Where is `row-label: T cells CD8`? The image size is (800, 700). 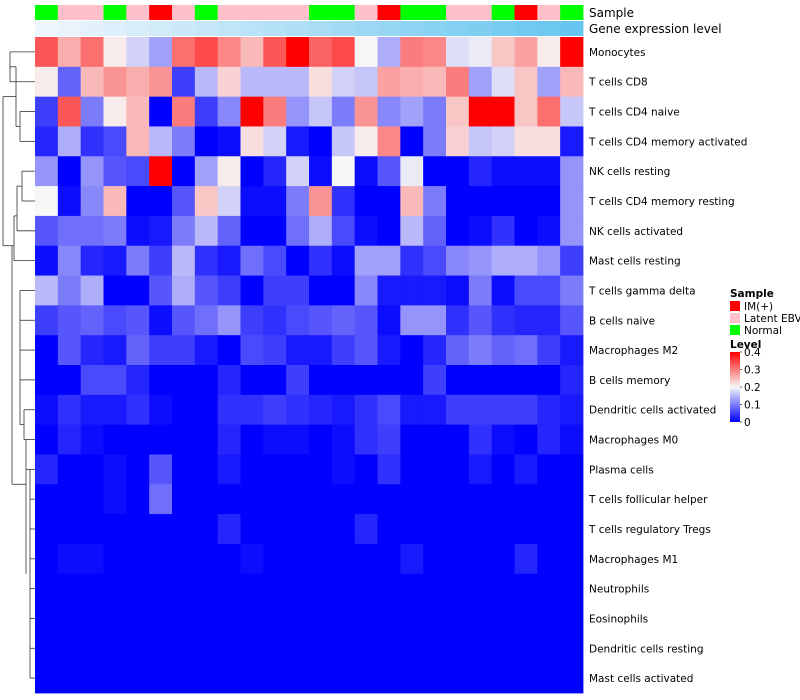
row-label: T cells CD8 is located at coordinates (618, 83).